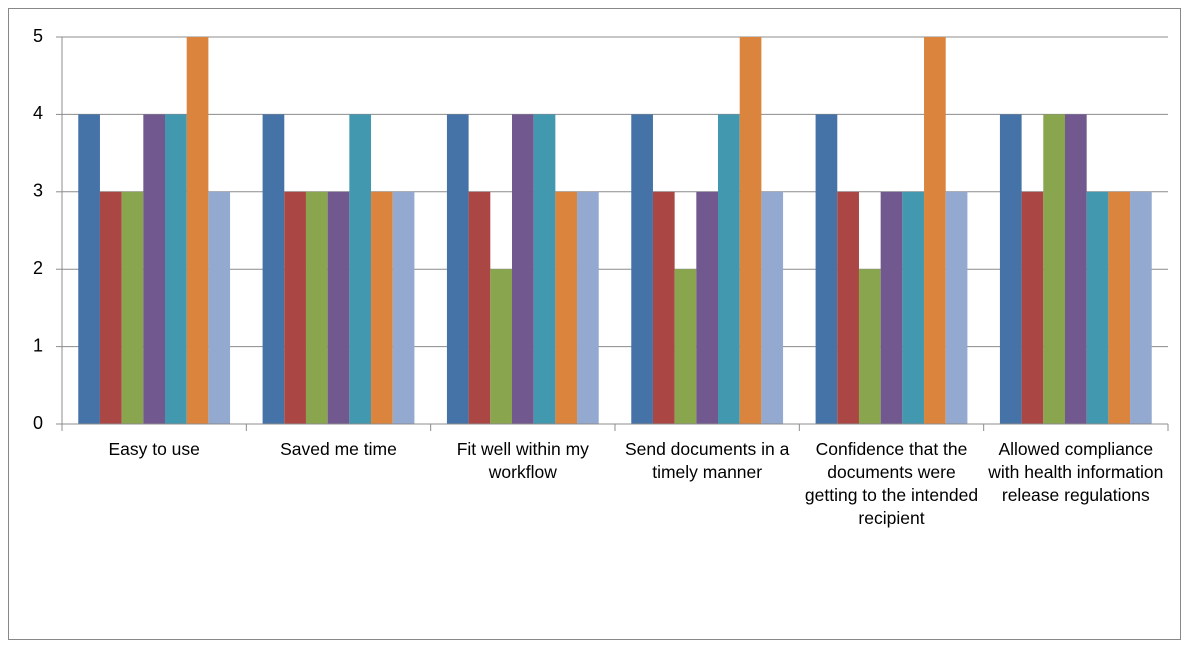 Image resolution: width=1189 pixels, height=648 pixels. What do you see at coordinates (522, 460) in the screenshot?
I see `x-tick-label: Fit well within my workflow` at bounding box center [522, 460].